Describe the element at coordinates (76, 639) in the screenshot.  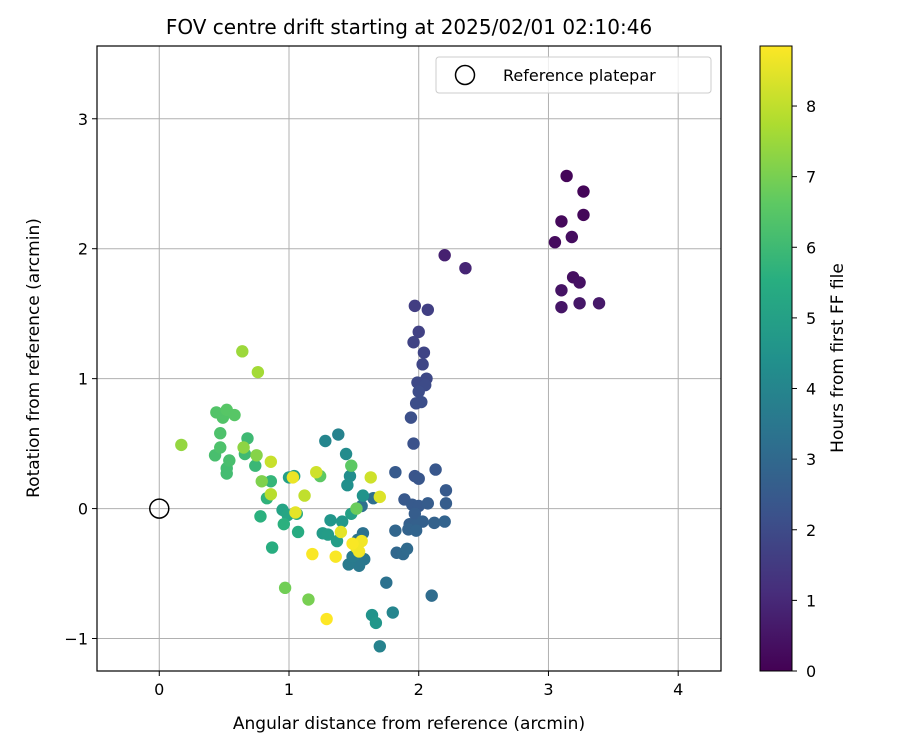
I see `y-tick-label: −1` at that location.